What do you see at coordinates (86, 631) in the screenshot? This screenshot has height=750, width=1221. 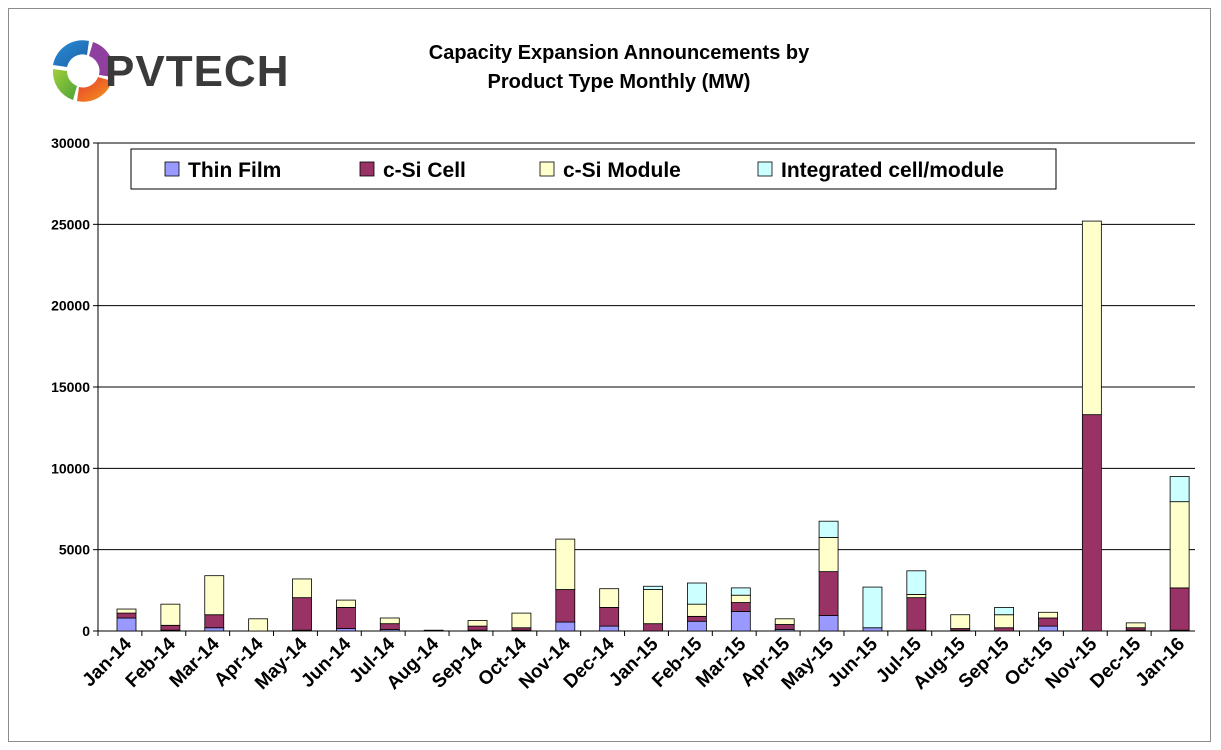 I see `y-tick-label: 0` at bounding box center [86, 631].